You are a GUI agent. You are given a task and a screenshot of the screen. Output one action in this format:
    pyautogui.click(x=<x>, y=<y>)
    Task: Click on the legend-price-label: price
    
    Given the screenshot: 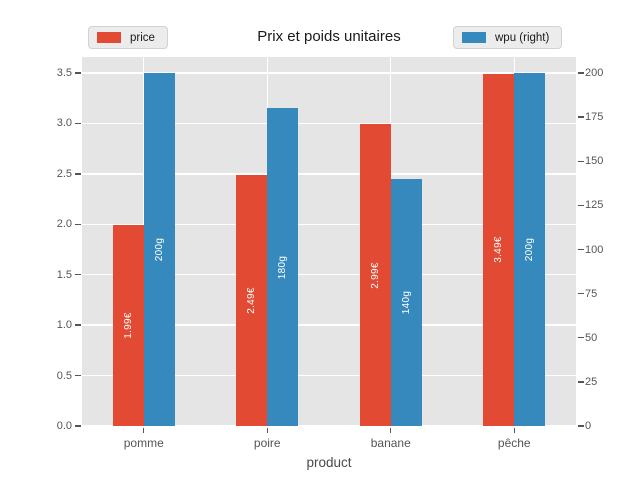 What is the action you would take?
    pyautogui.click(x=142, y=37)
    